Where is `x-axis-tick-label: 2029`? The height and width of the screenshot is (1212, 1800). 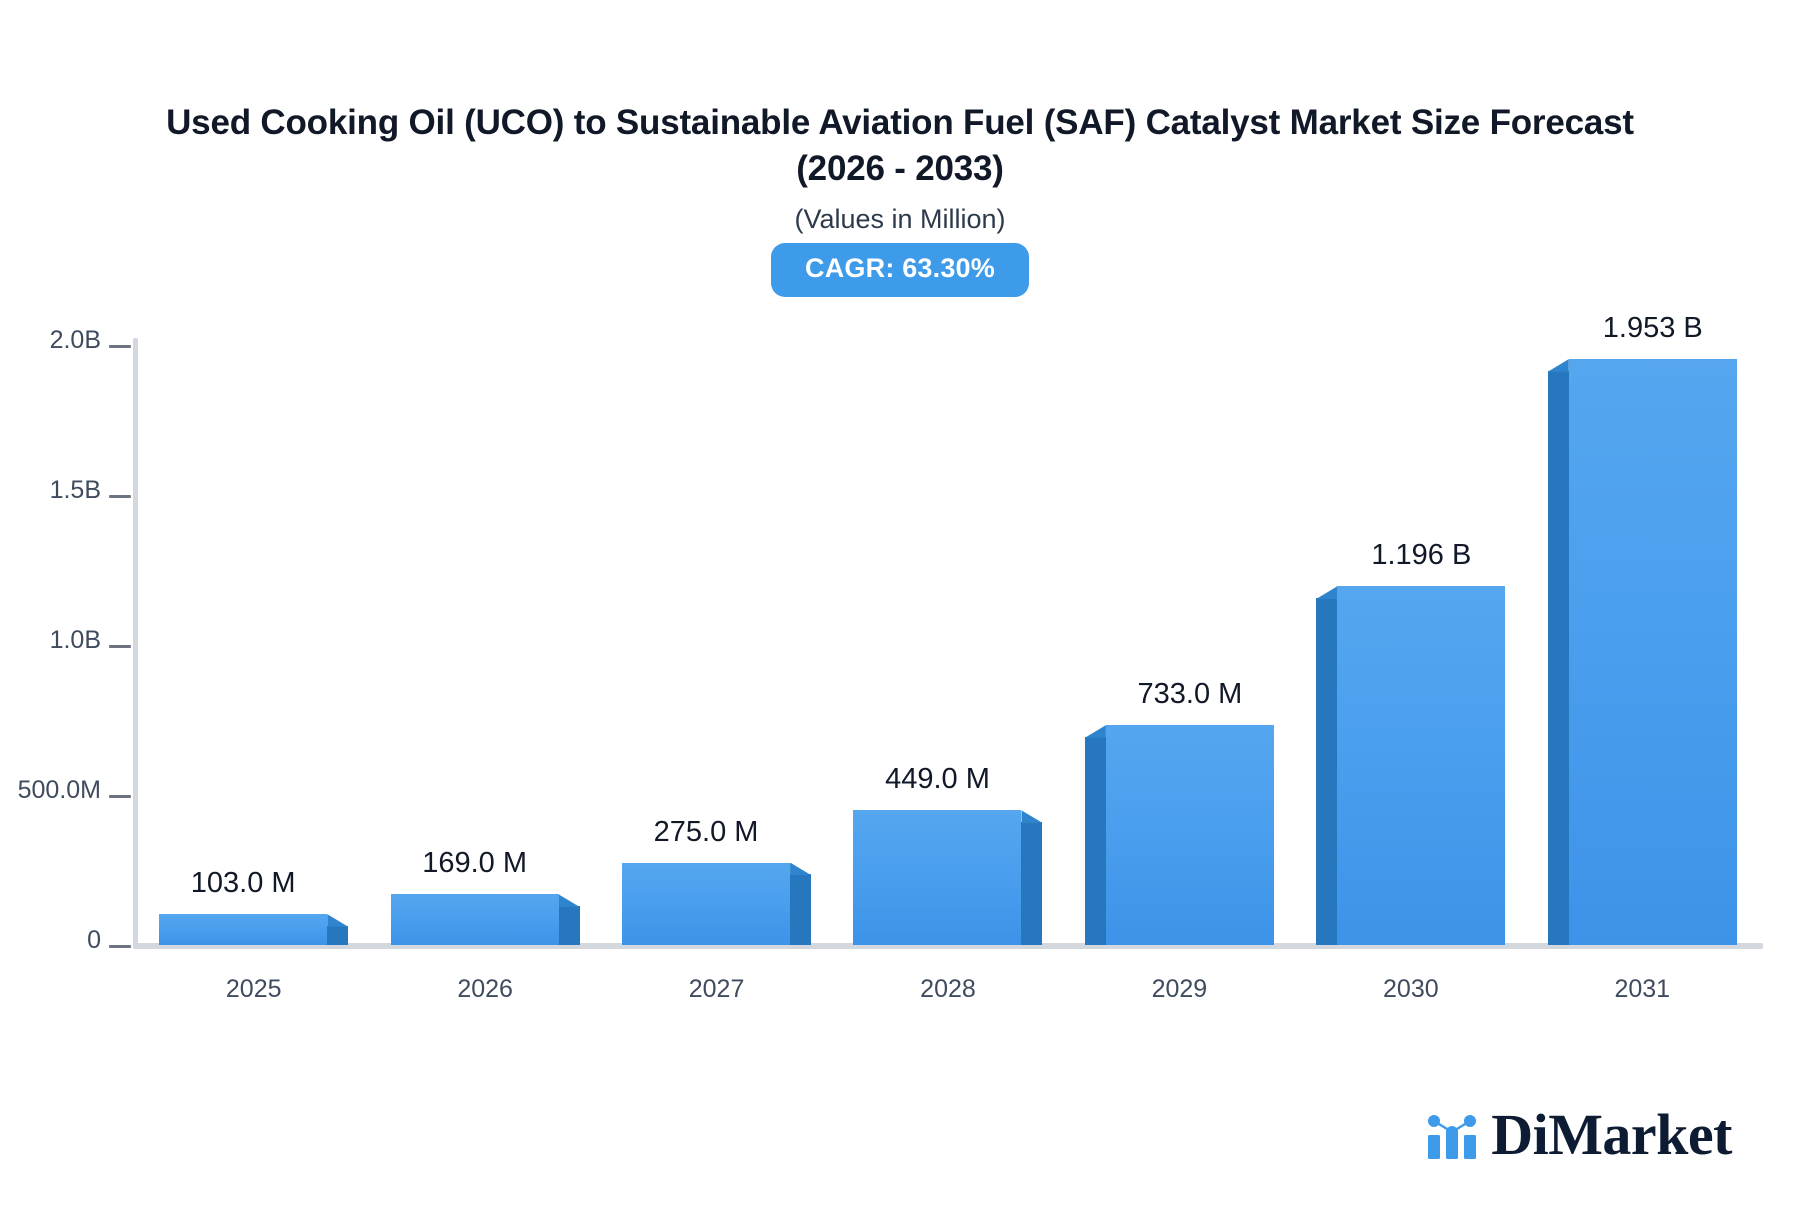 x-axis-tick-label: 2029 is located at coordinates (1179, 989).